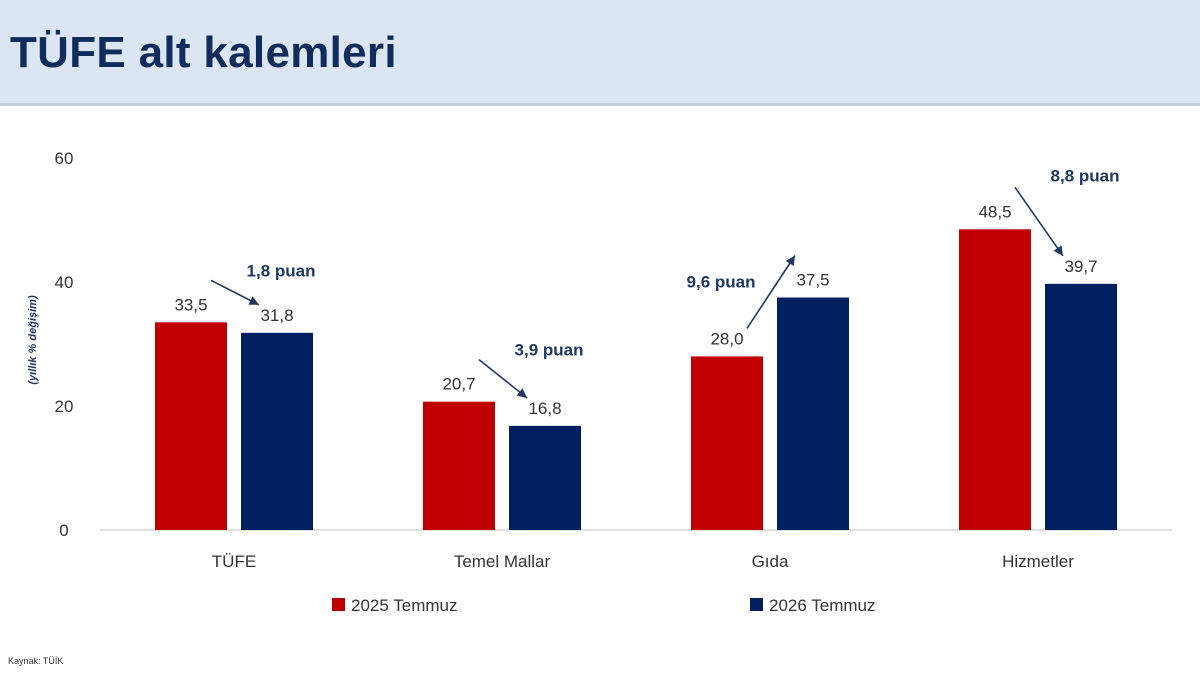 Image resolution: width=1200 pixels, height=675 pixels. What do you see at coordinates (1085, 175) in the screenshot?
I see `change-annotation: 8,8 puan` at bounding box center [1085, 175].